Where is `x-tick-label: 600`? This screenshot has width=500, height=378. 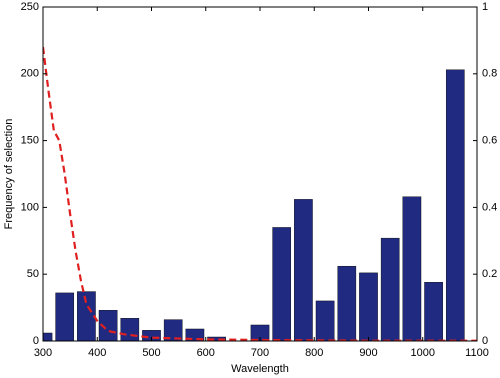
x-tick-label: 600 is located at coordinates (206, 353).